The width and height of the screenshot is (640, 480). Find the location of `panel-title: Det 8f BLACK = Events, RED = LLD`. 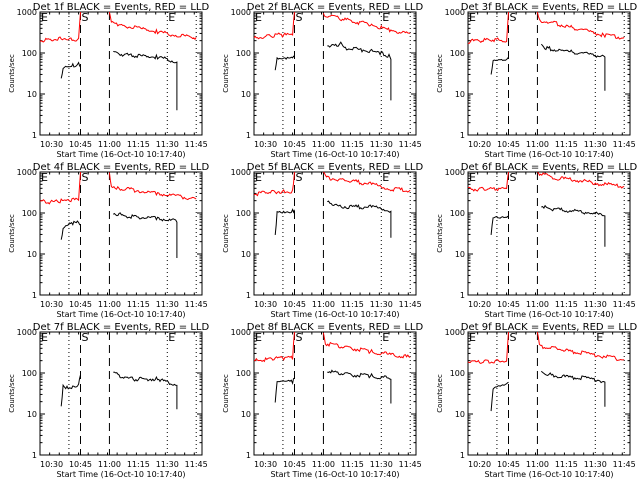

panel-title: Det 8f BLACK = Events, RED = LLD is located at coordinates (335, 327).